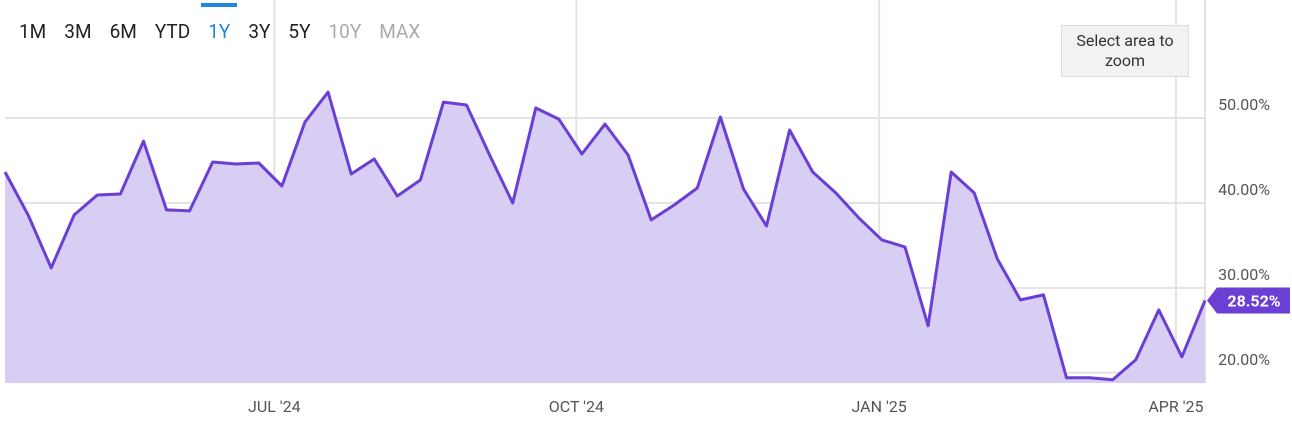 The width and height of the screenshot is (1292, 433). I want to click on range-button: 3M, so click(78, 31).